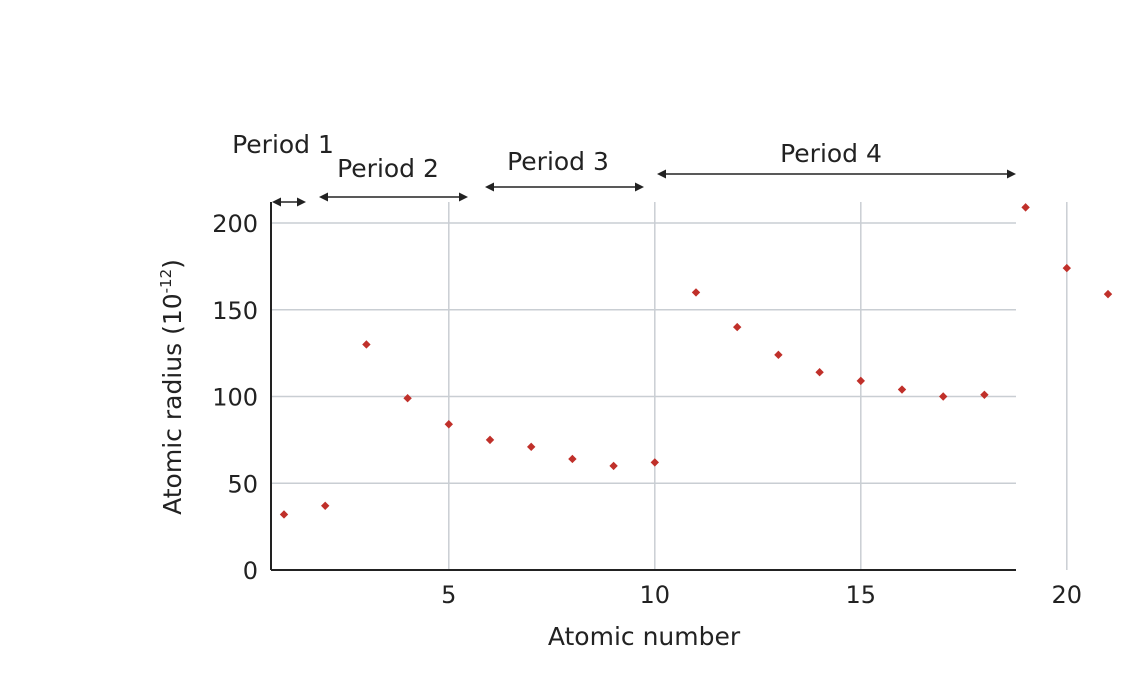  Describe the element at coordinates (448, 595) in the screenshot. I see `x-tick-label: 5` at that location.